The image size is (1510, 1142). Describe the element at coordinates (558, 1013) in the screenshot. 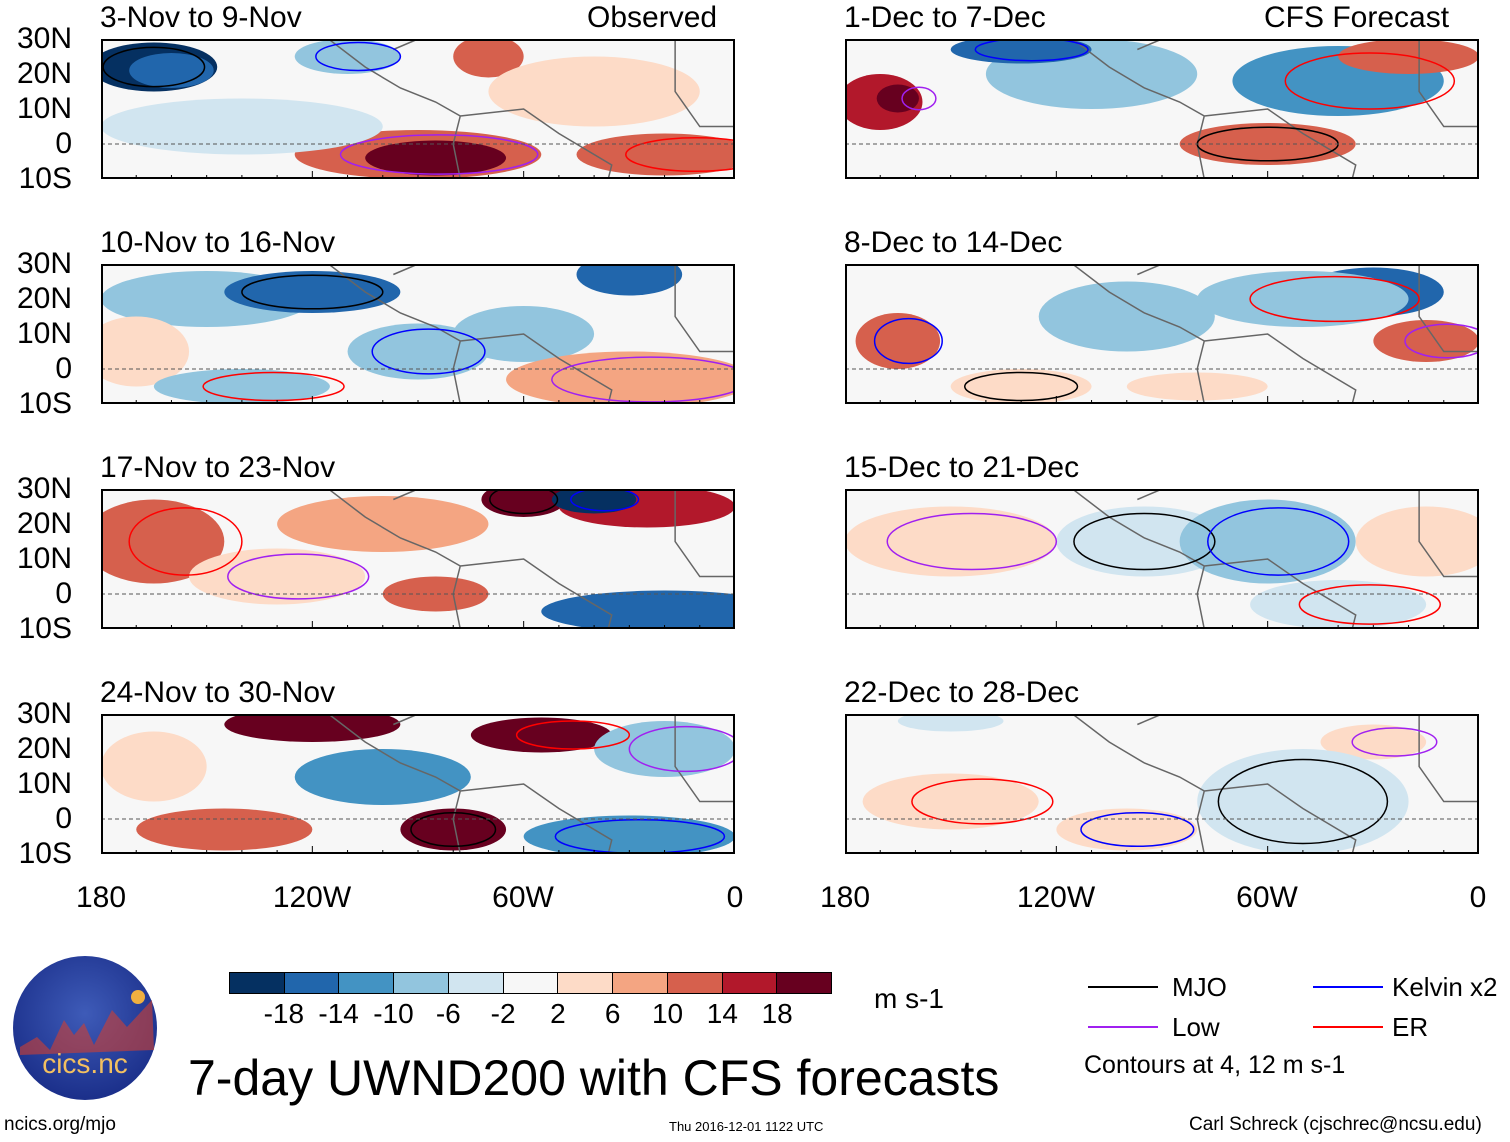

I see `colorbar-tick-label: 2` at that location.